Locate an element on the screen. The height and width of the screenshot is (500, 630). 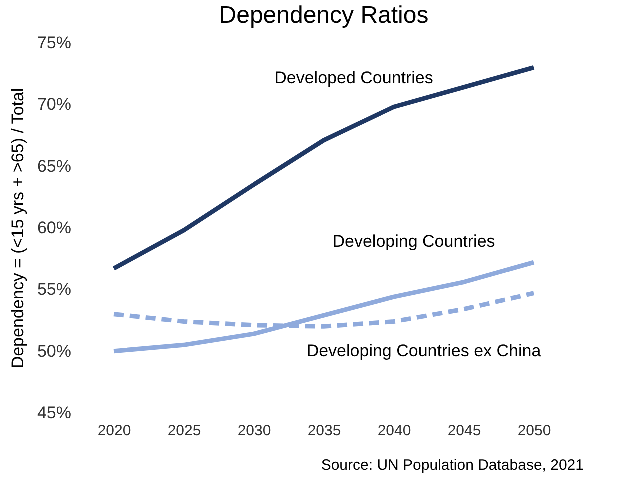
x-tick-label: 2020 is located at coordinates (115, 431).